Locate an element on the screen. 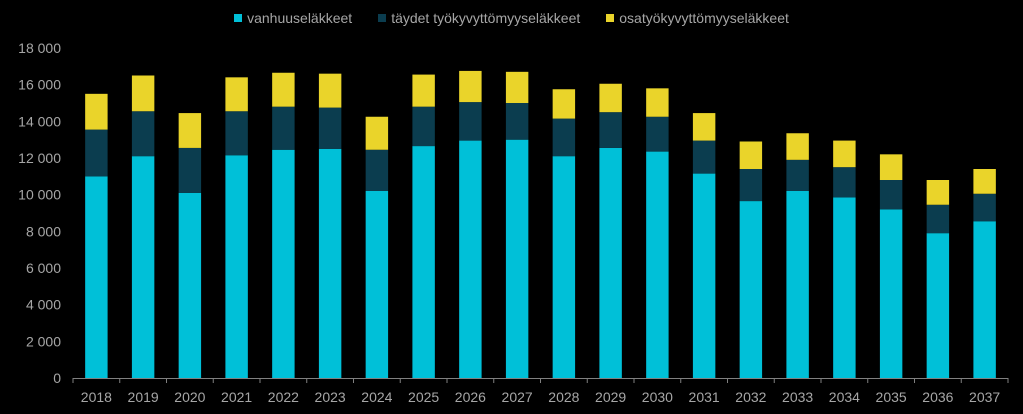 Image resolution: width=1023 pixels, height=414 pixels. y-tick-label: 16 000 is located at coordinates (39, 85).